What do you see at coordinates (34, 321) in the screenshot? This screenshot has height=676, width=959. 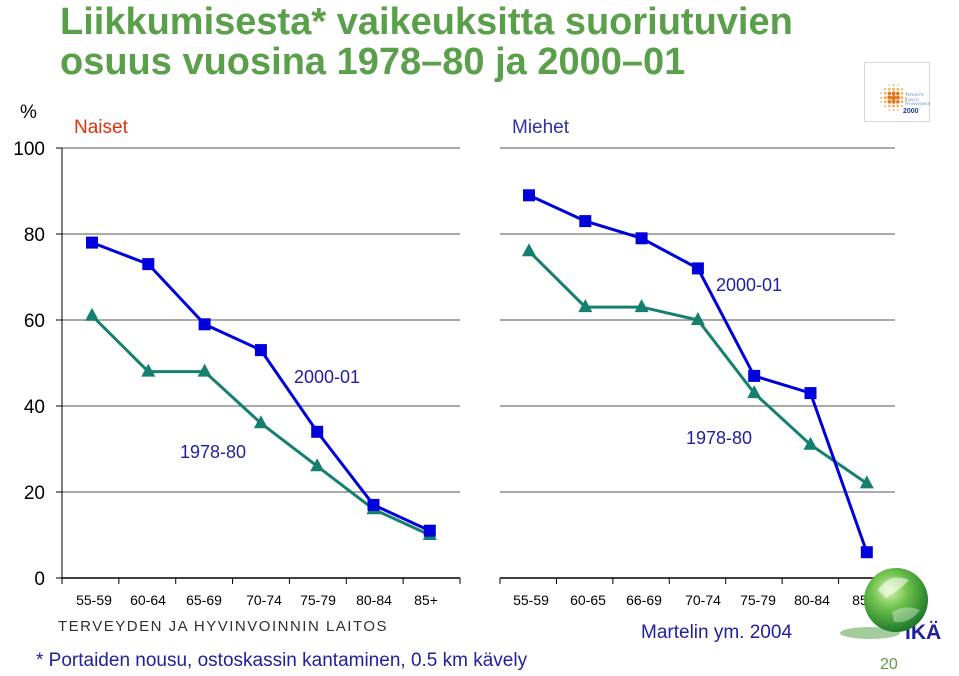 I see `y-tick-label: 60` at bounding box center [34, 321].